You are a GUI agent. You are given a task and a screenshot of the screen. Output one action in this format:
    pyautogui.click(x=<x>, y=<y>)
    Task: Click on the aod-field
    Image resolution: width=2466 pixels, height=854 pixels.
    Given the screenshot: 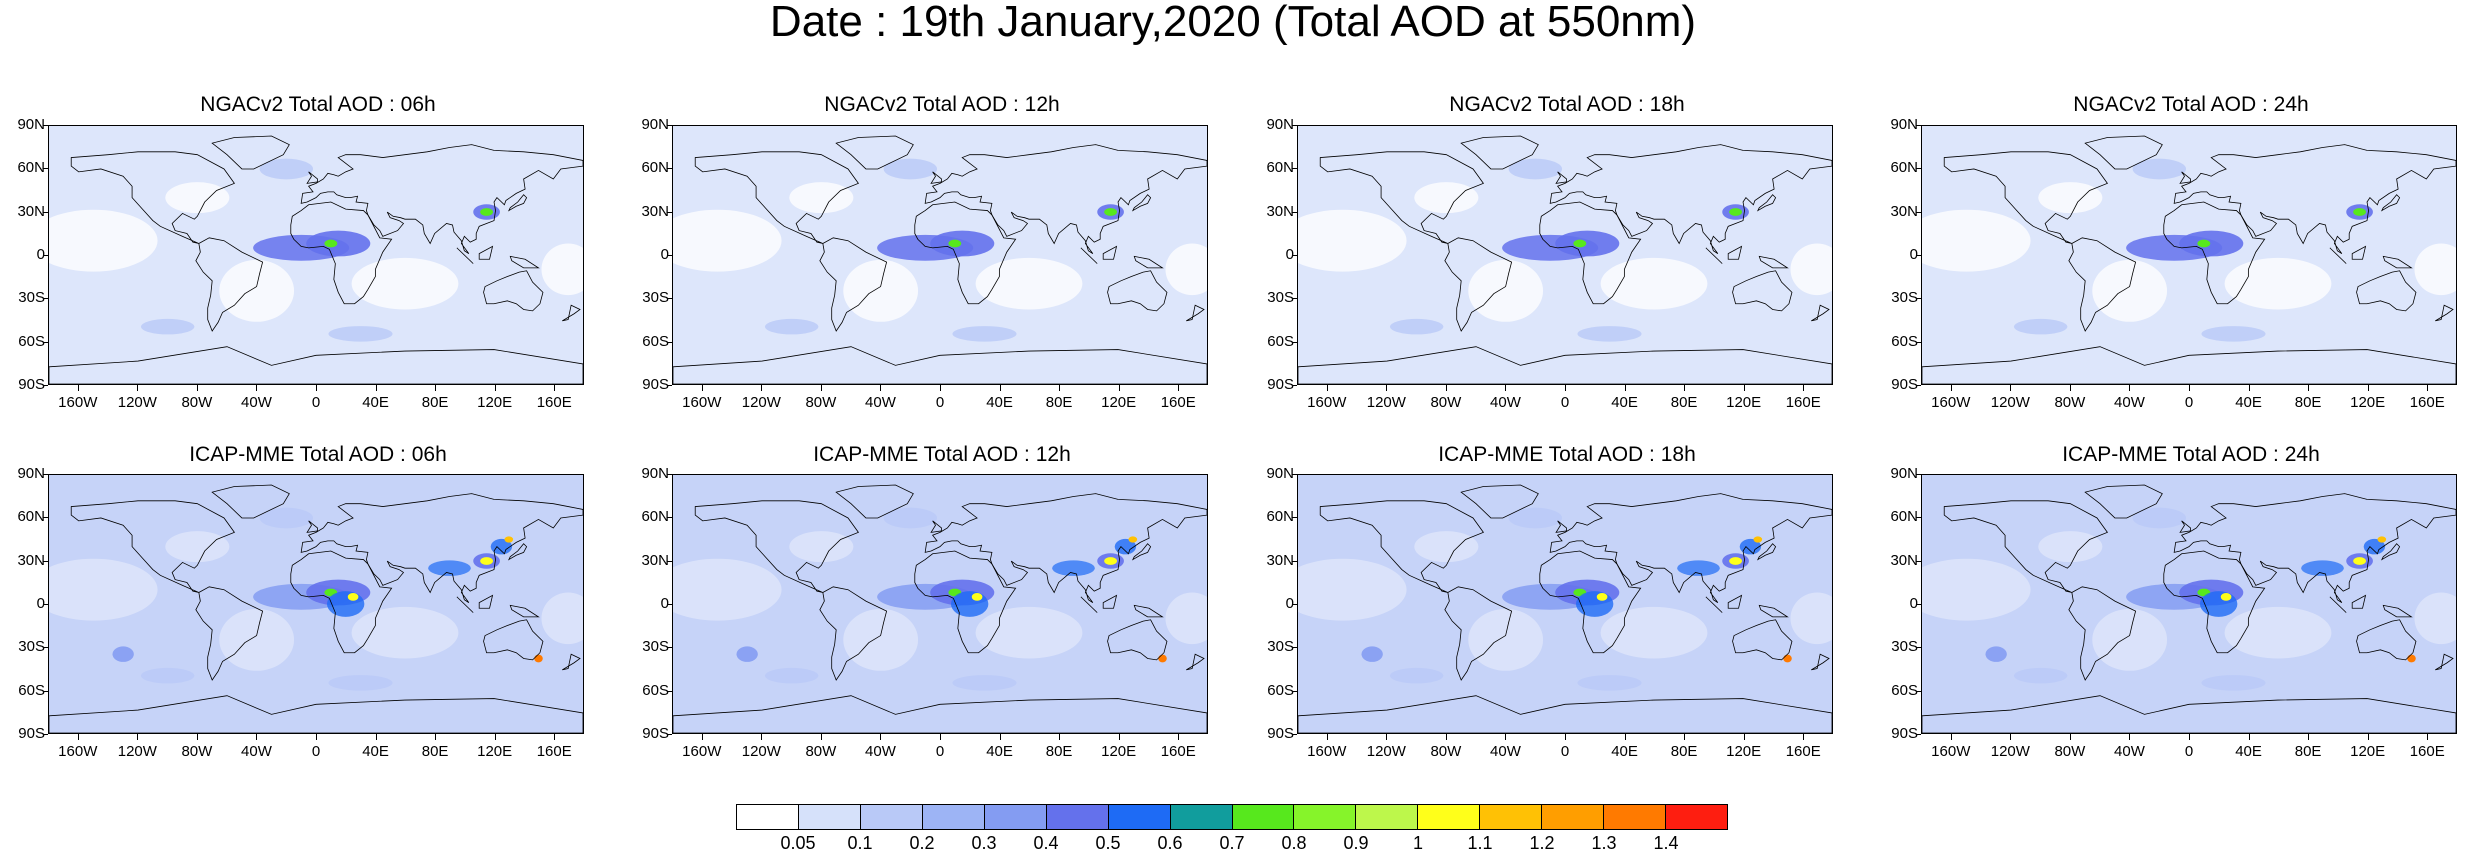 What is the action you would take?
    pyautogui.click(x=940, y=608)
    